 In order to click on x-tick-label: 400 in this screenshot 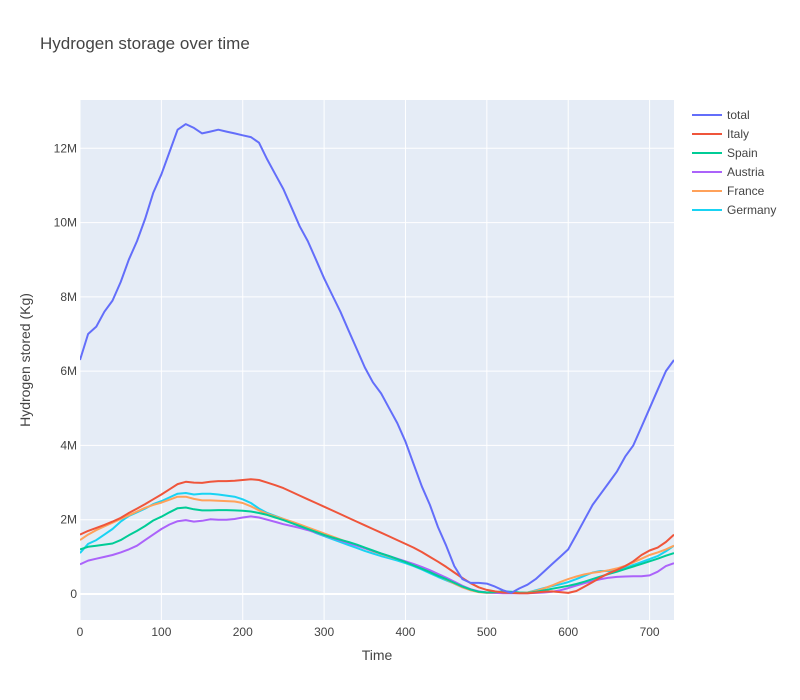, I will do `click(405, 632)`.